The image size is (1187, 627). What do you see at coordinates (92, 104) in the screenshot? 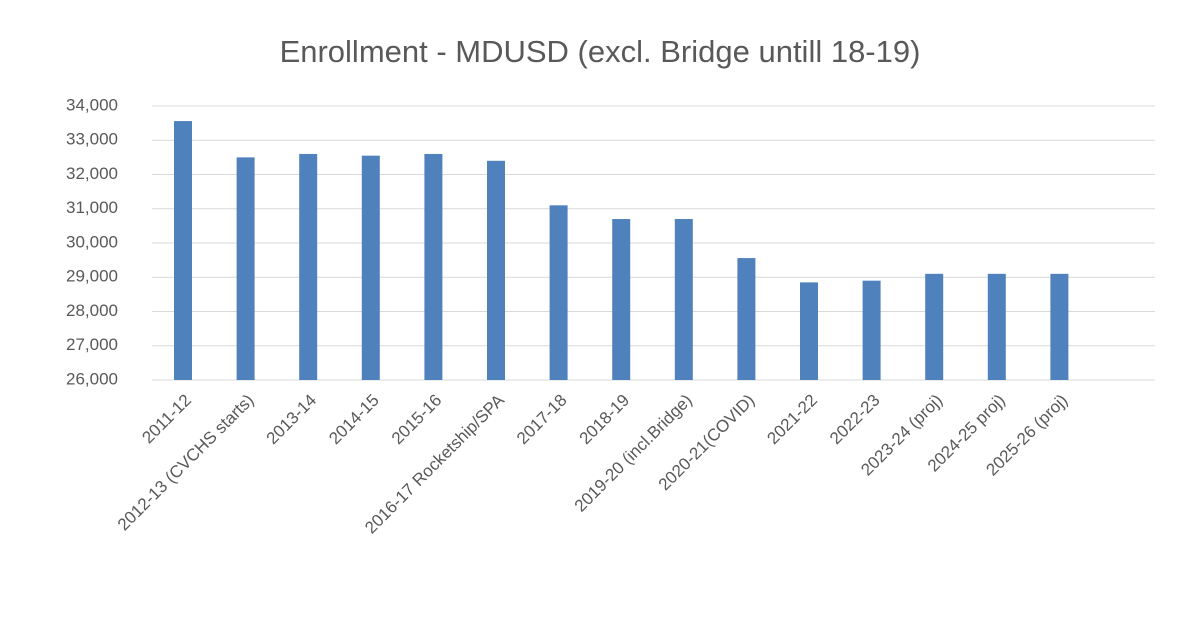
I see `y-tick-label: 34,000` at bounding box center [92, 104].